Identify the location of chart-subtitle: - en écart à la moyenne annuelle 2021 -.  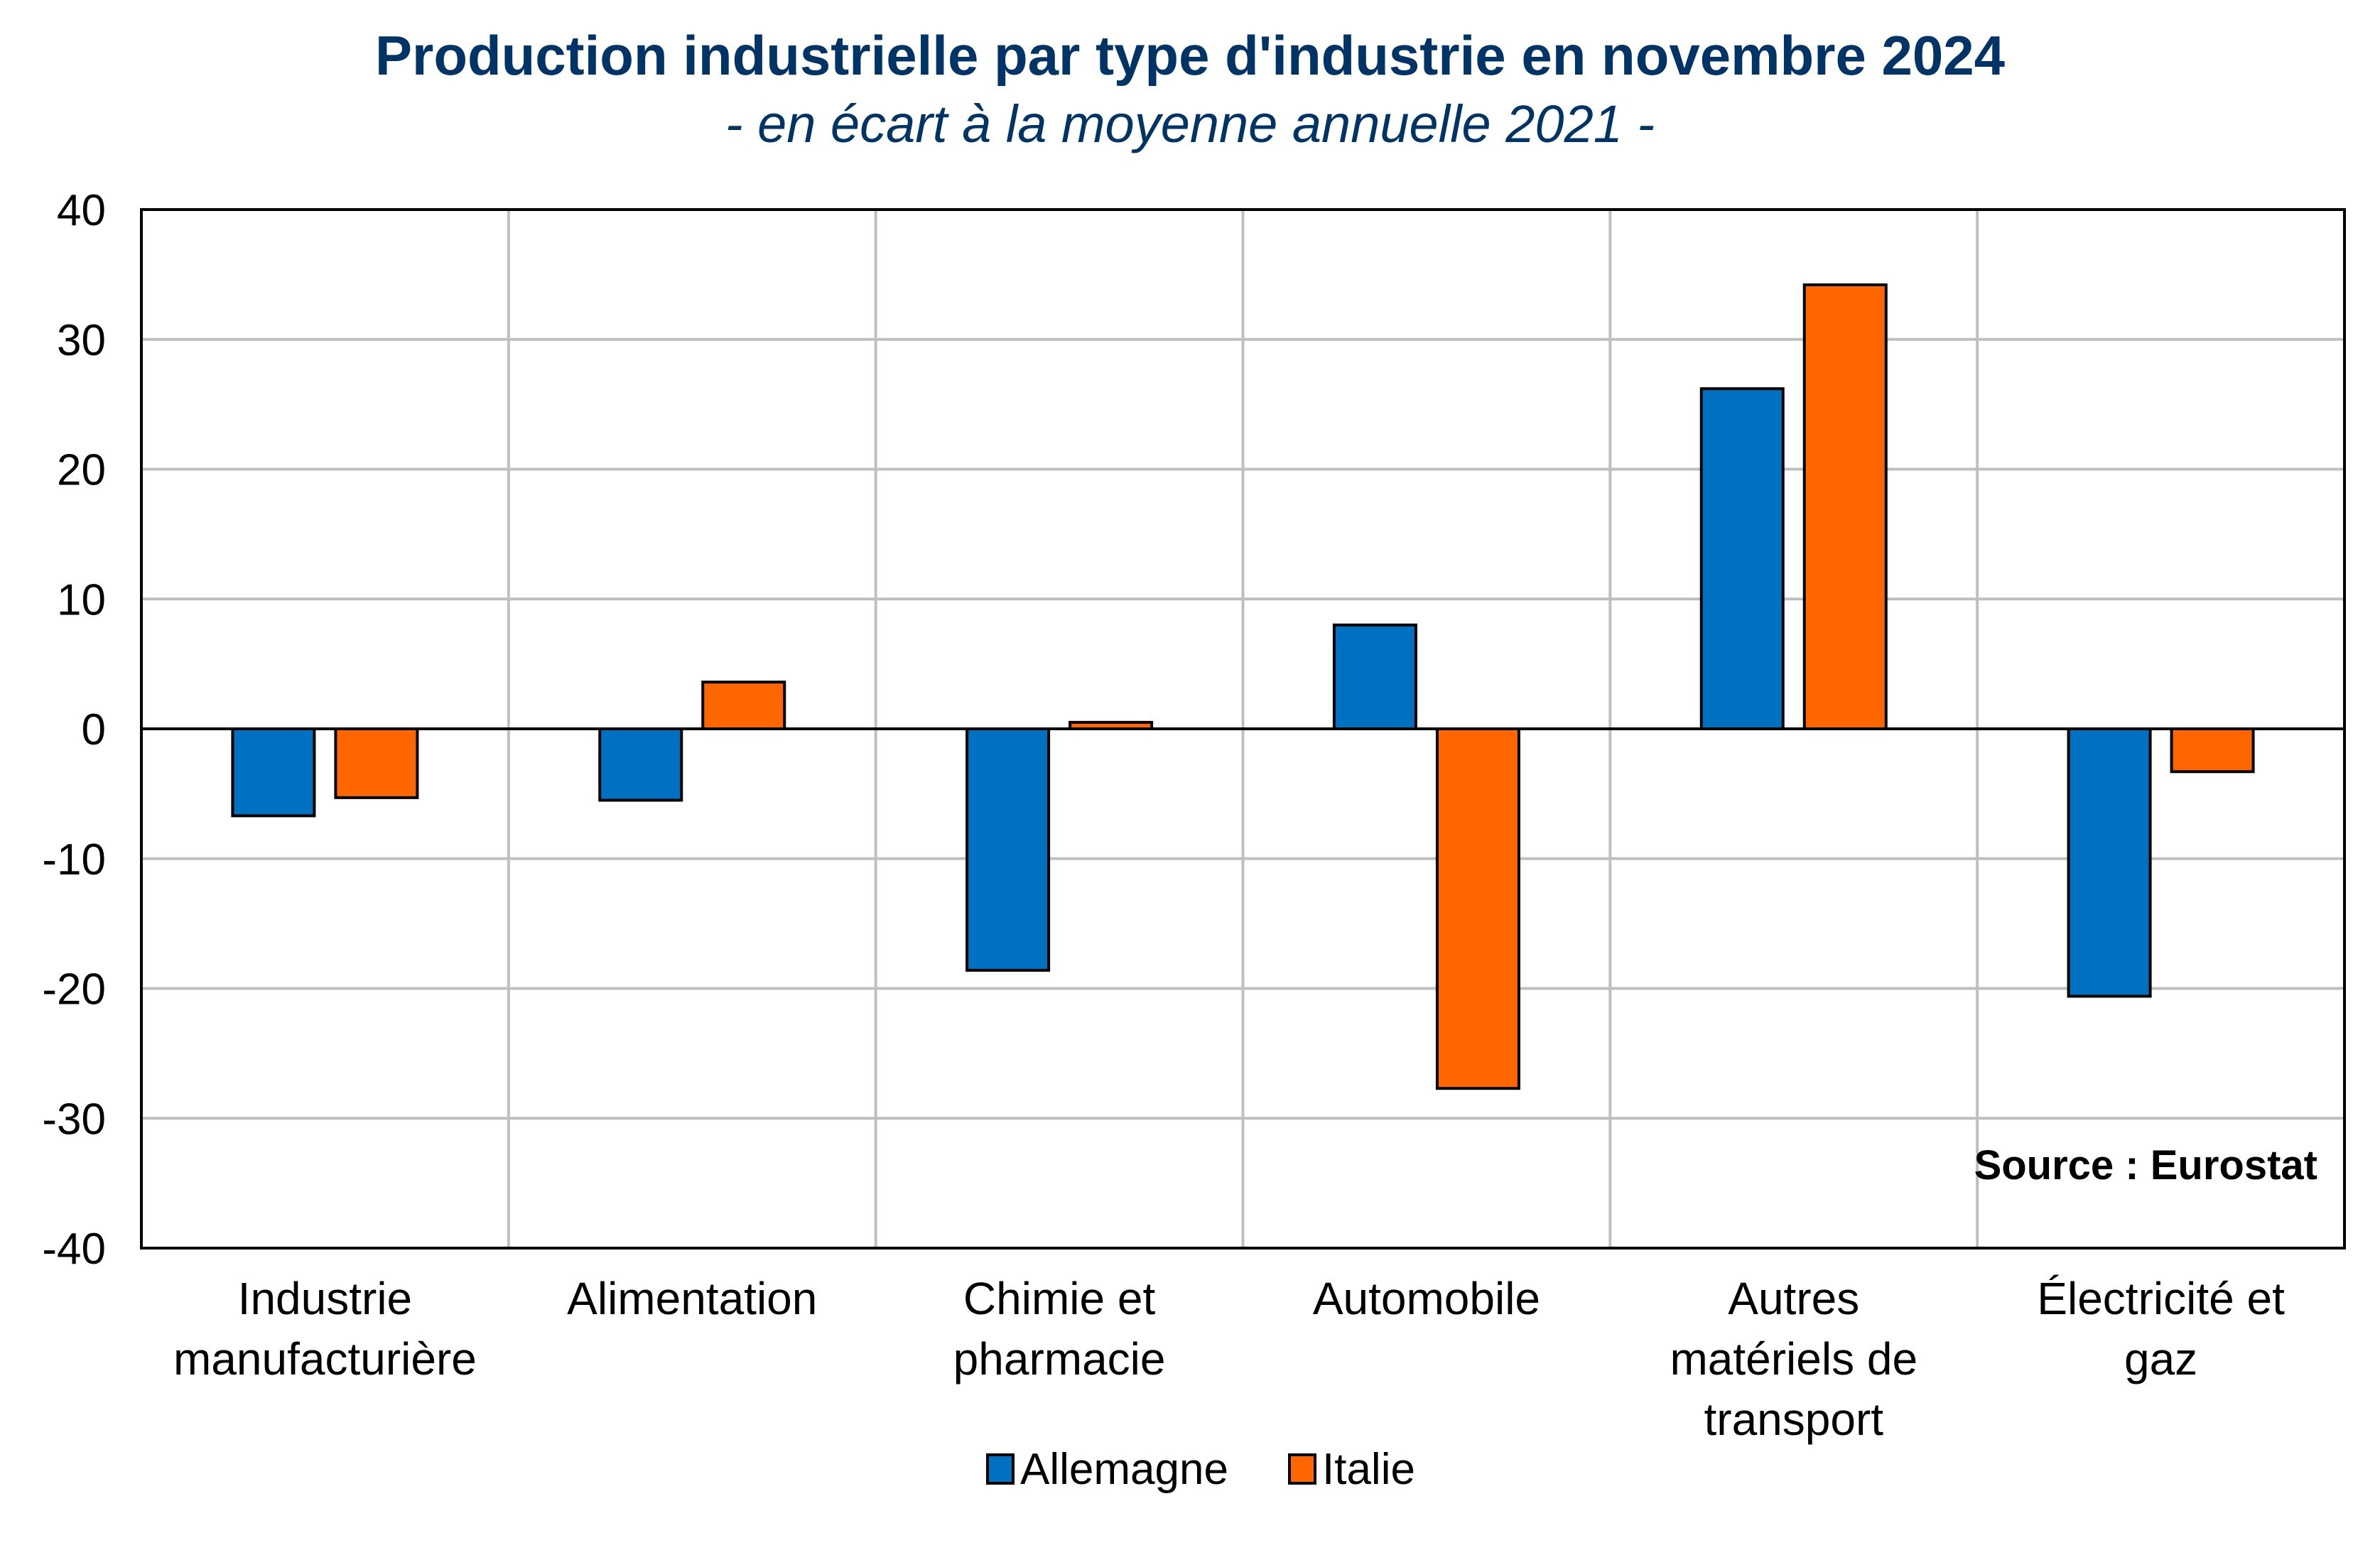
(1190, 123).